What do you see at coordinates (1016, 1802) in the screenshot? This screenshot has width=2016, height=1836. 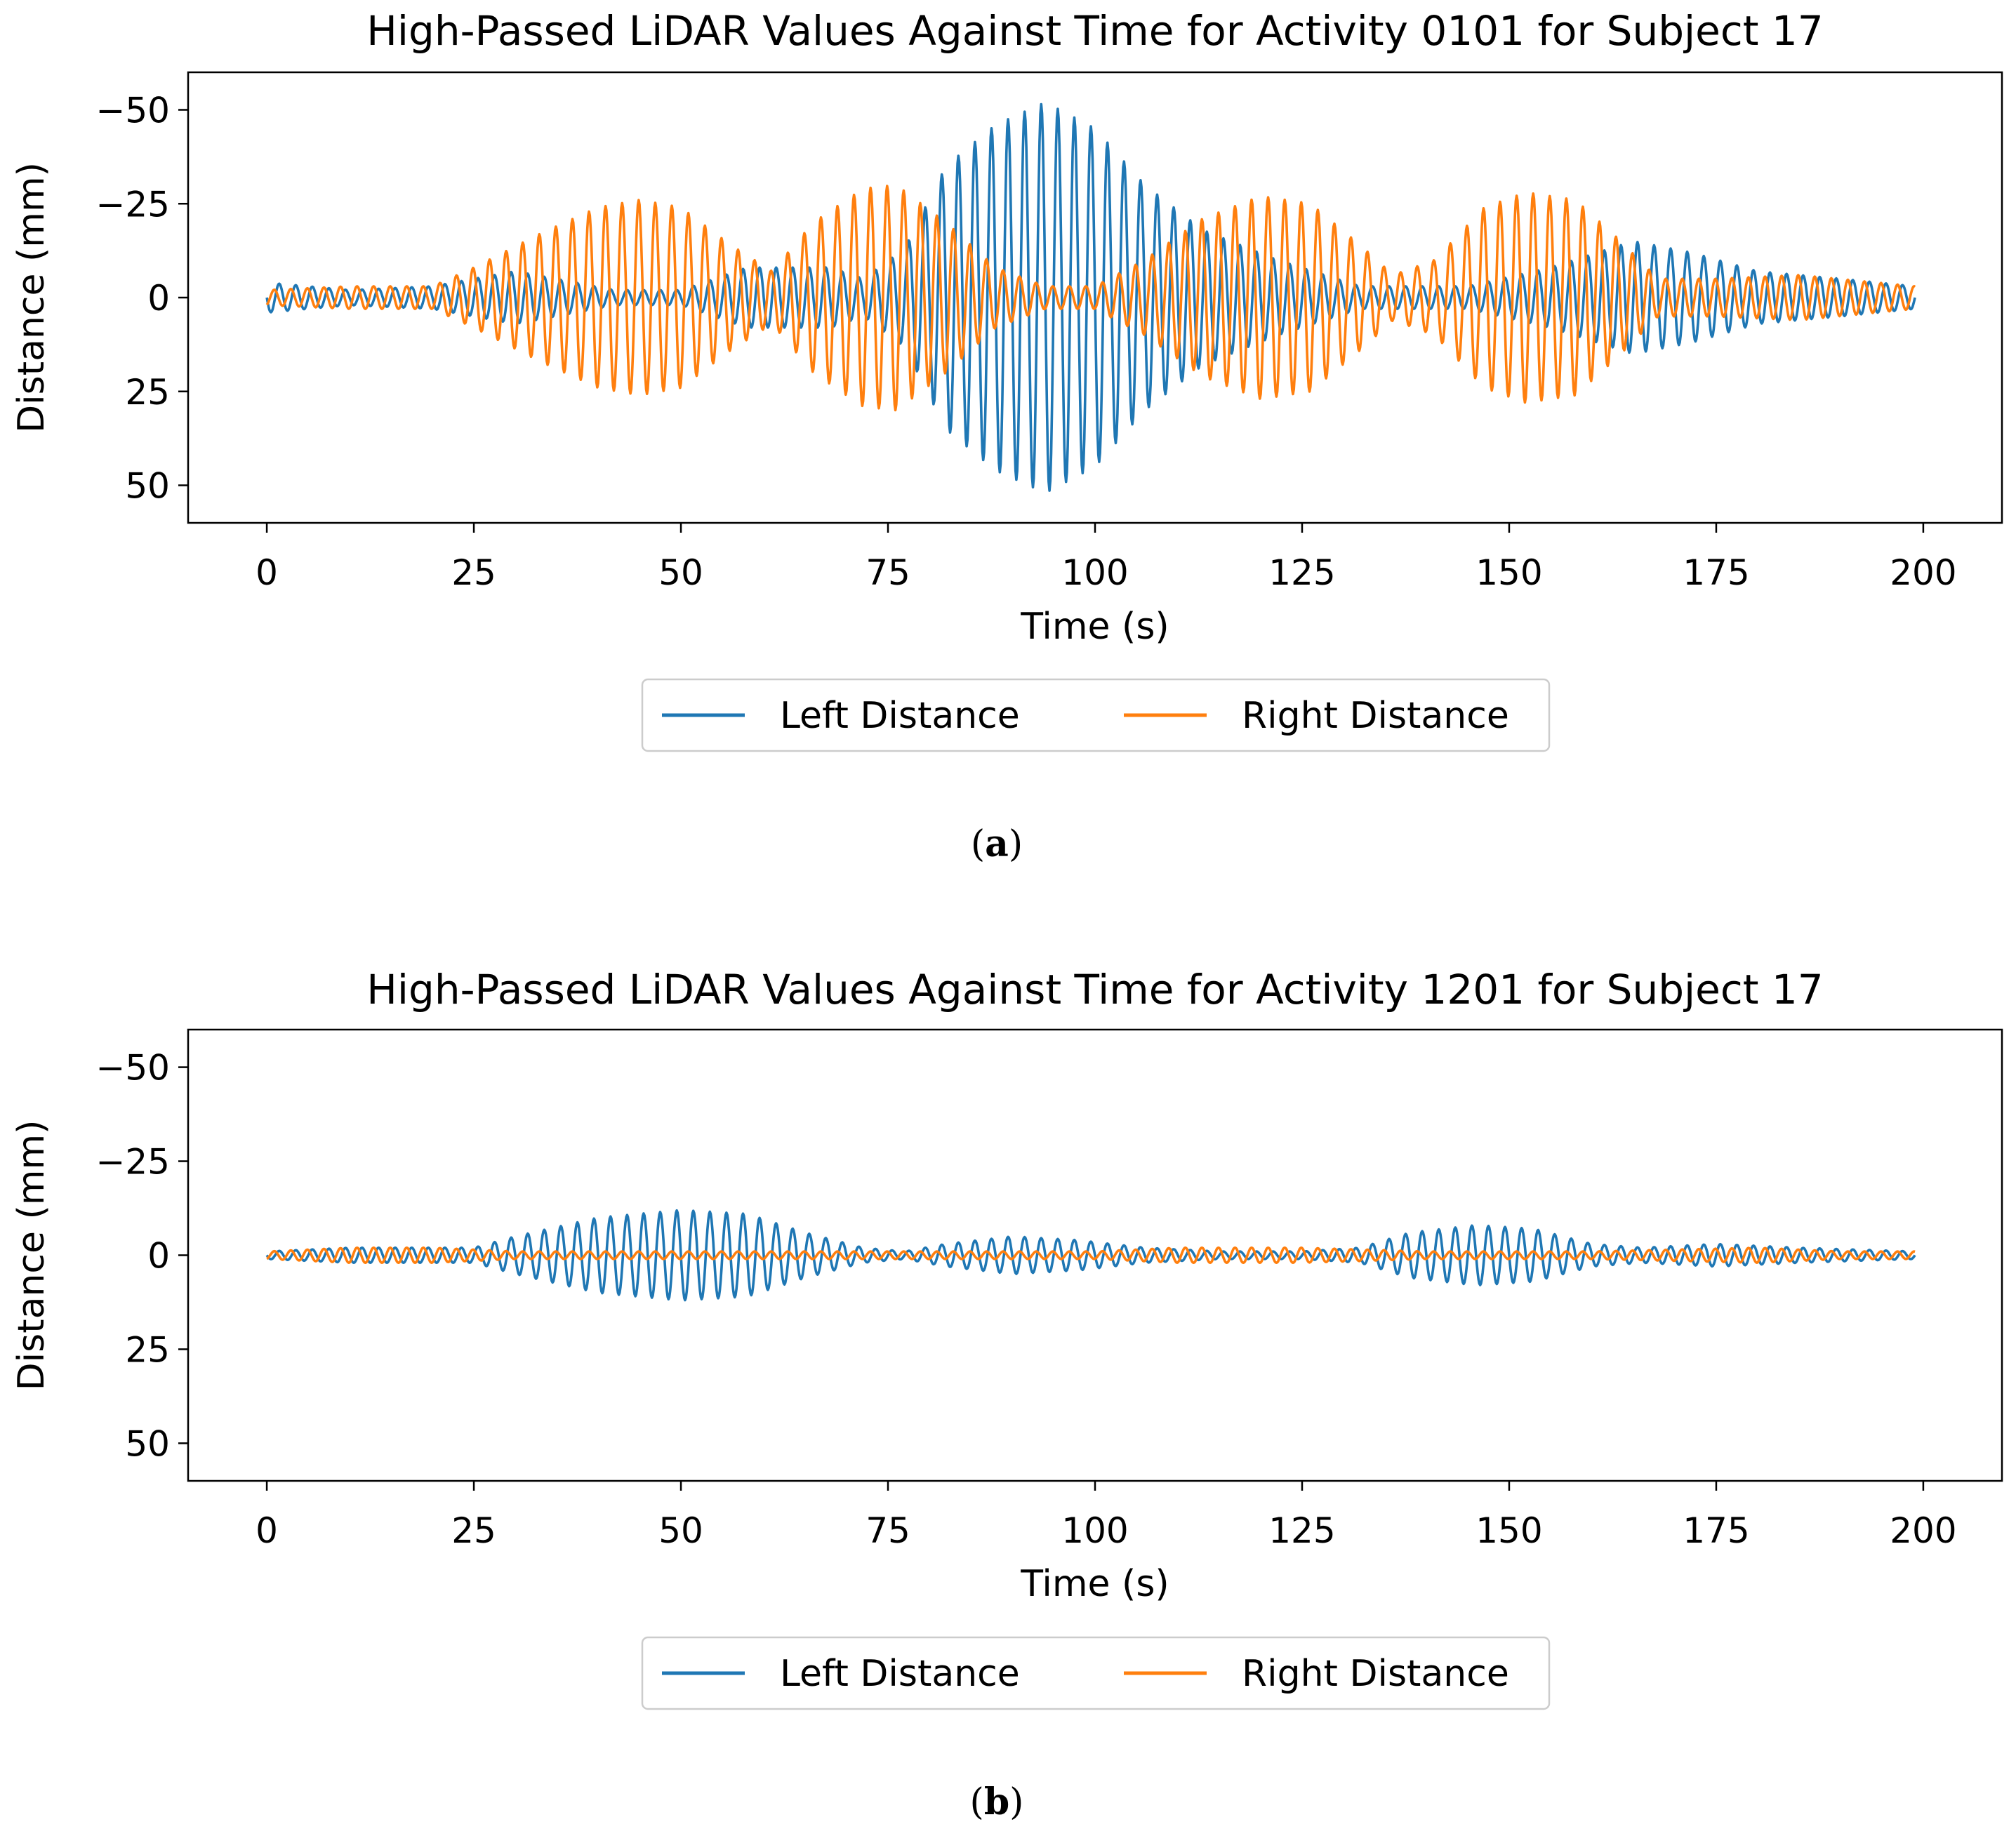 I see `panel-b-label-close: )` at bounding box center [1016, 1802].